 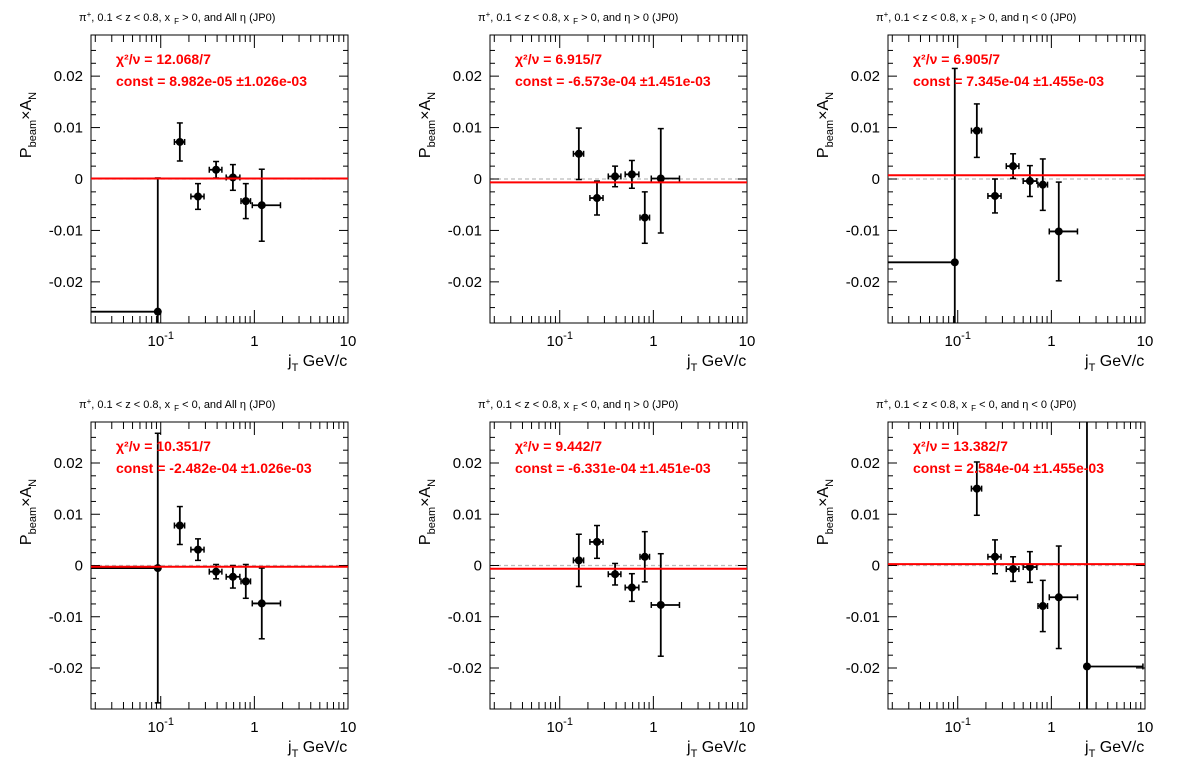 I want to click on fit-const-label: const = -6.573e-04 ±1.451e-03, so click(x=613, y=81).